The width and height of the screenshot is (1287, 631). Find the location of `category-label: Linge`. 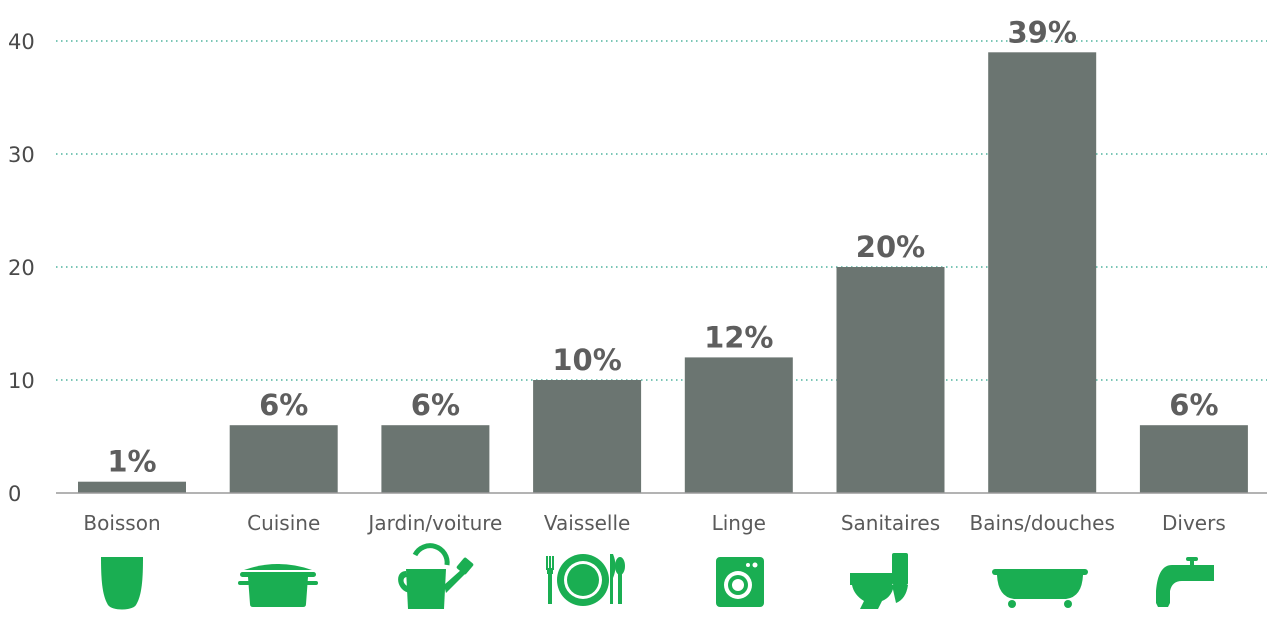

category-label: Linge is located at coordinates (739, 523).